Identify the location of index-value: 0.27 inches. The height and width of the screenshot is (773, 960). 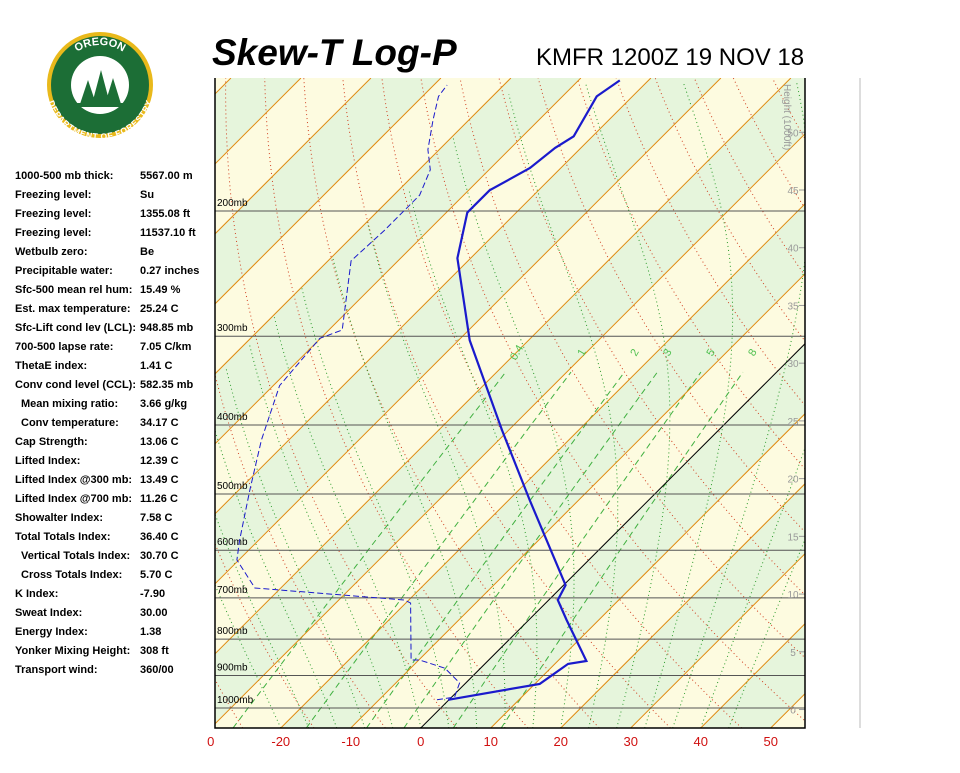
(169, 271).